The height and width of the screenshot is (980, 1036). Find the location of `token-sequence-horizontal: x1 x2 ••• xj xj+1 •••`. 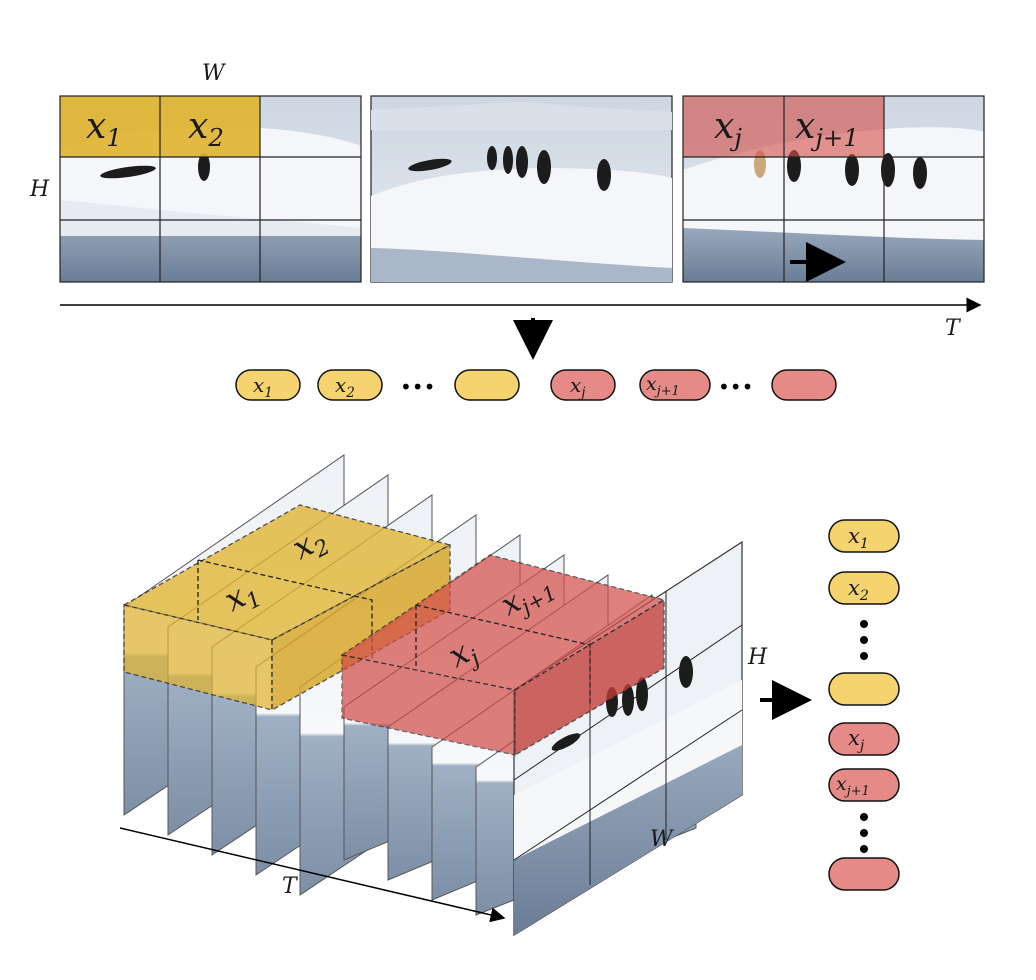

token-sequence-horizontal: x1 x2 ••• xj xj+1 ••• is located at coordinates (536, 385).